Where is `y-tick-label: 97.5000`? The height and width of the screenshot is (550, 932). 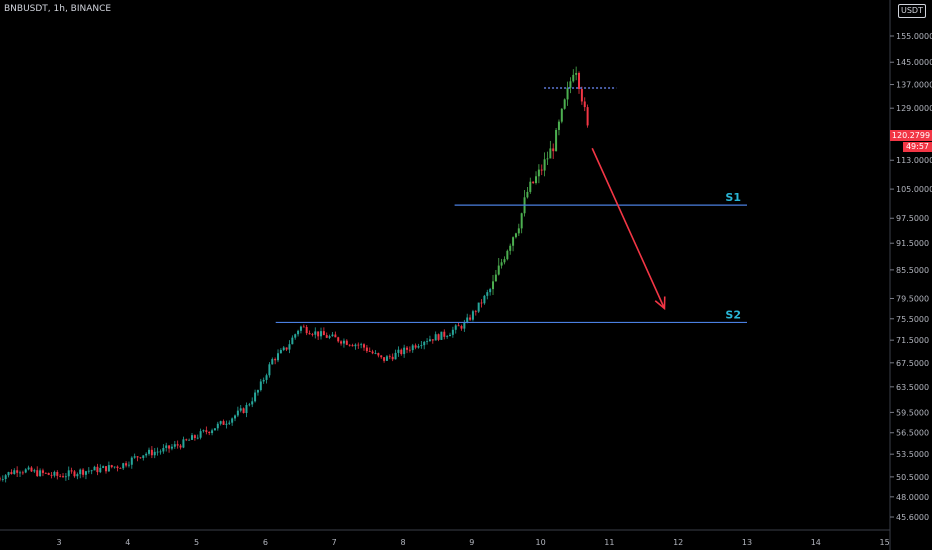
y-tick-label: 97.5000 is located at coordinates (912, 218).